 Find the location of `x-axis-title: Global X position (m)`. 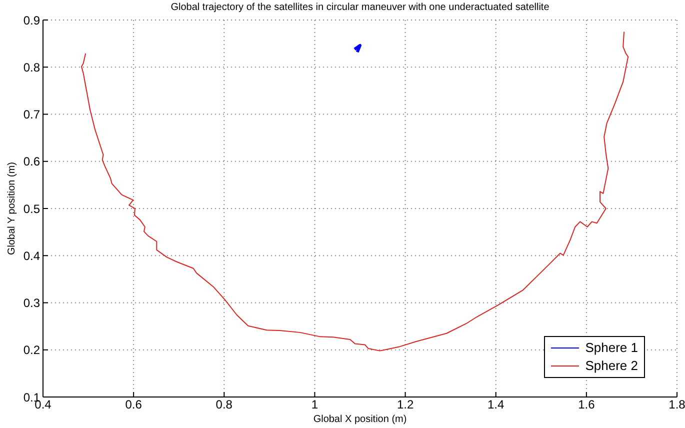

x-axis-title: Global X position (m) is located at coordinates (360, 419).